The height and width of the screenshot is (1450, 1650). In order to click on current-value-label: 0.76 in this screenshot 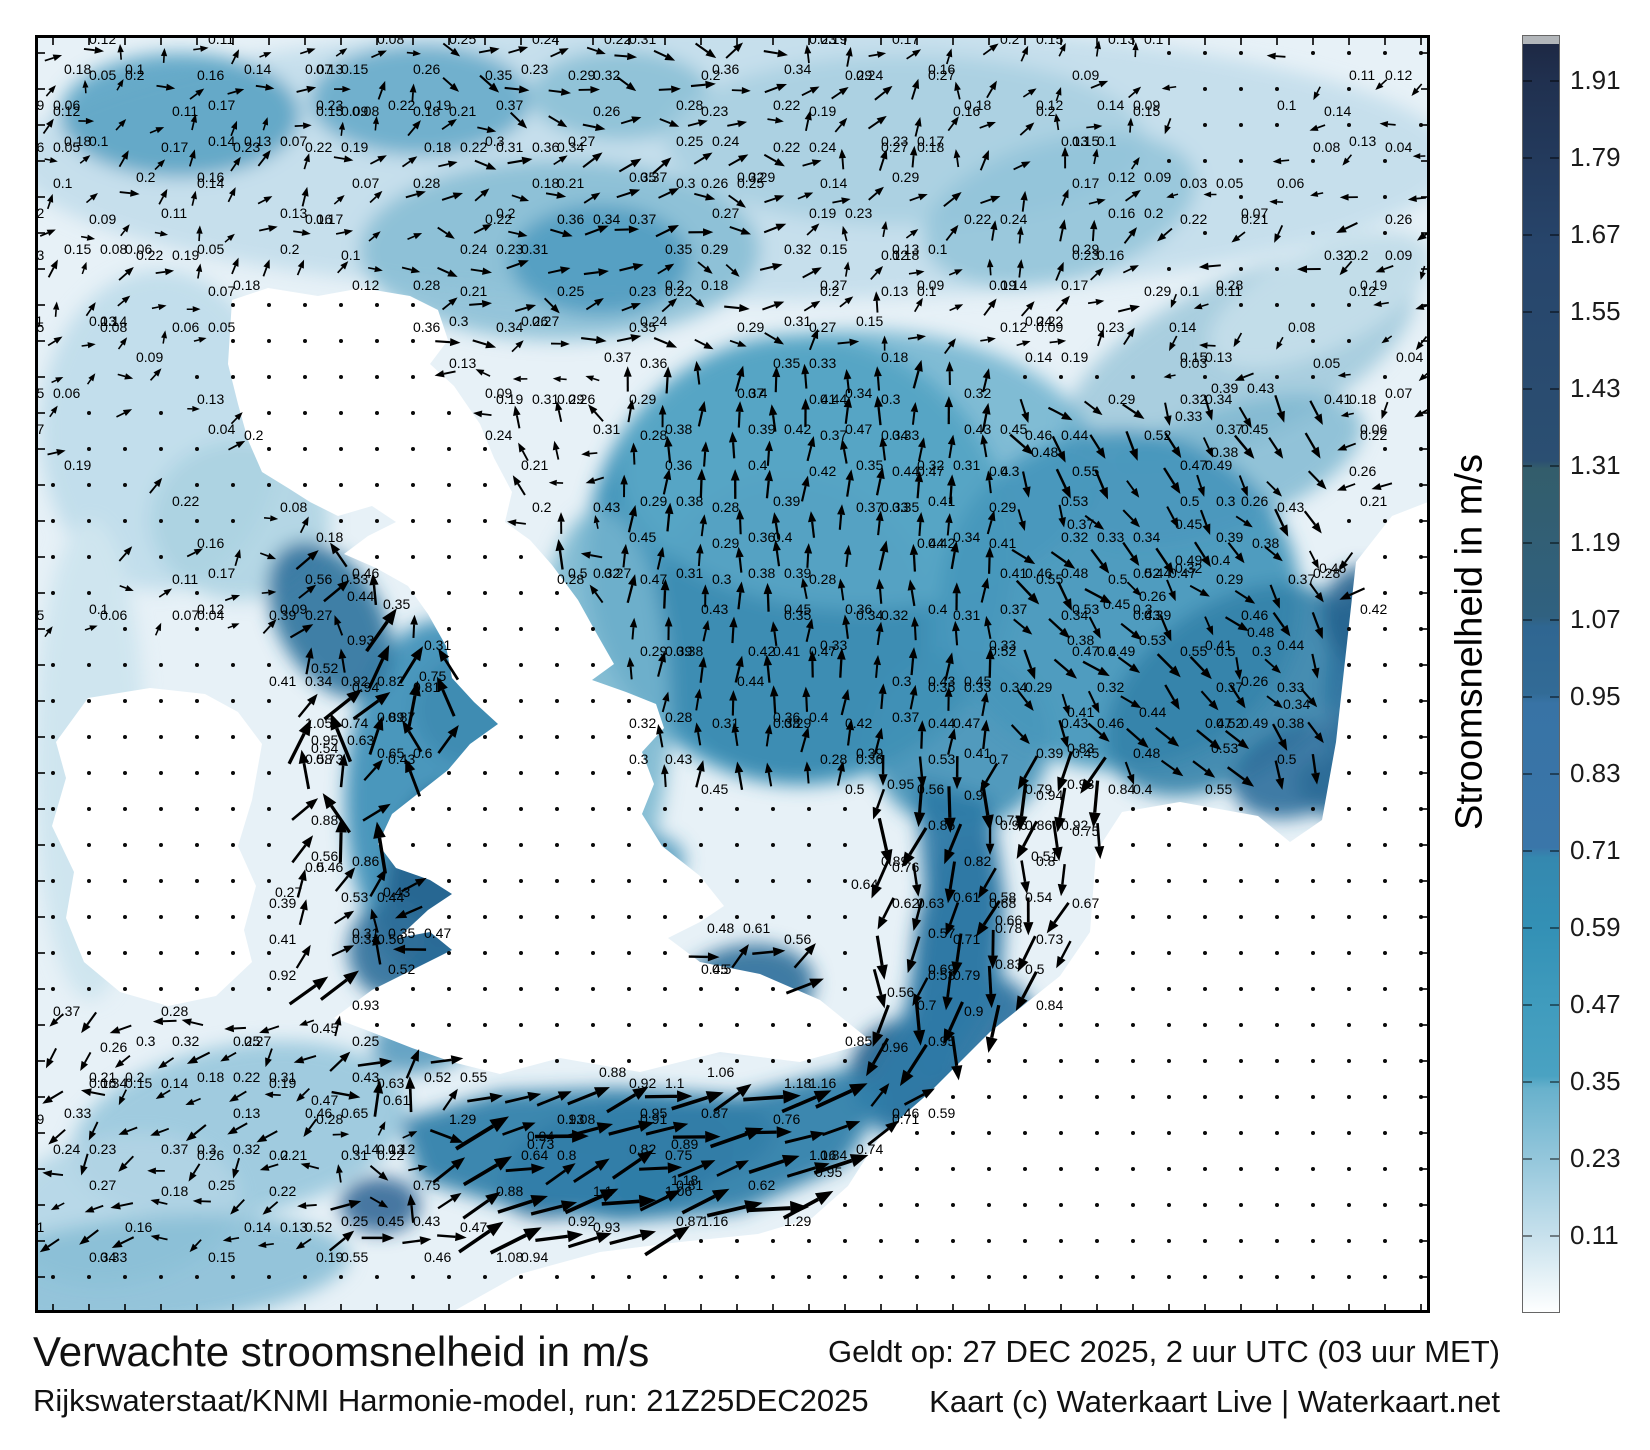, I will do `click(786, 1119)`.